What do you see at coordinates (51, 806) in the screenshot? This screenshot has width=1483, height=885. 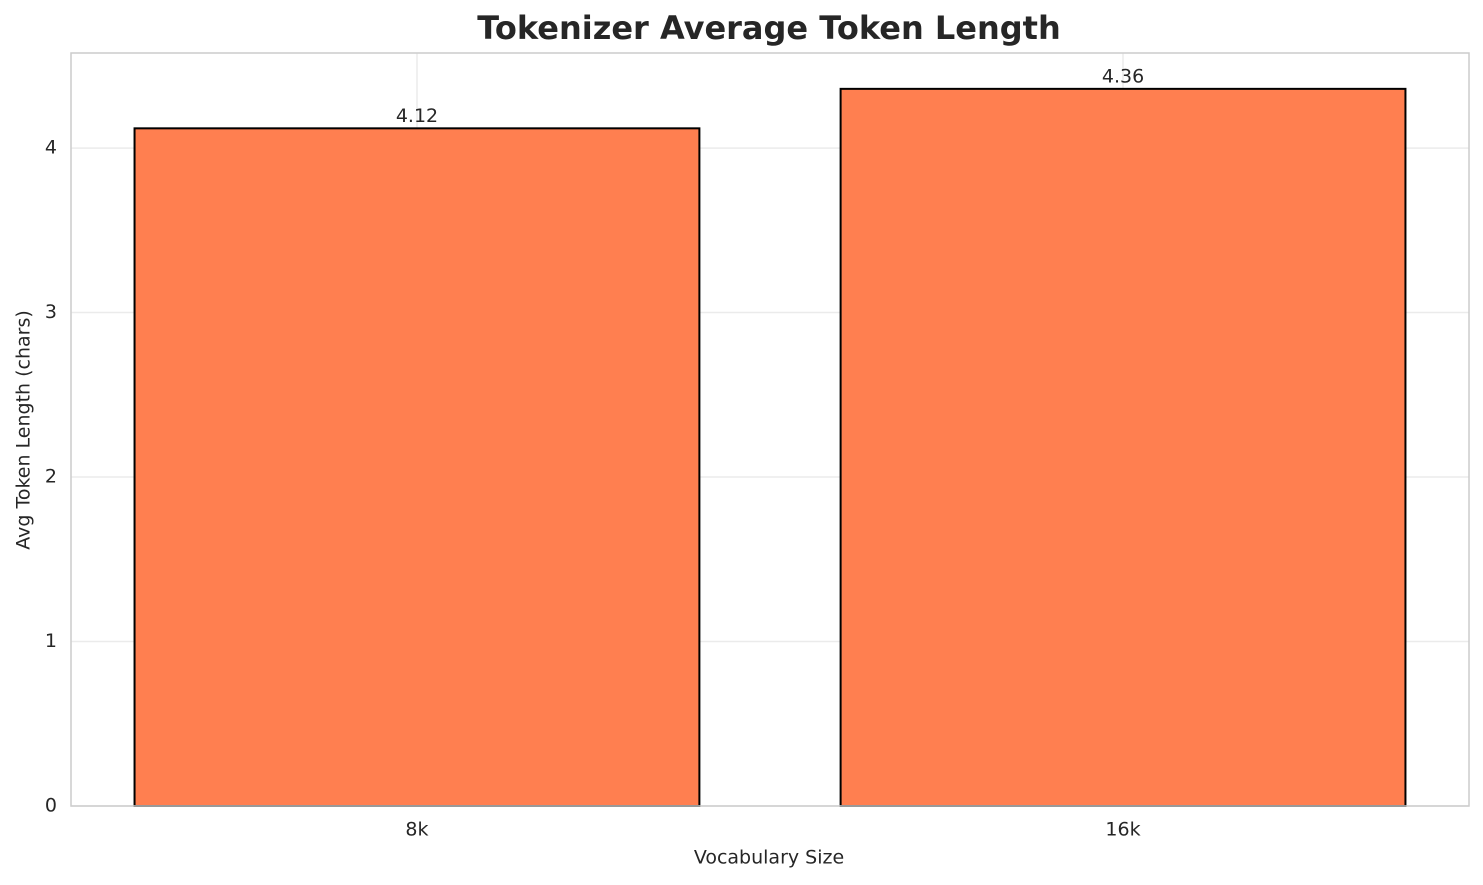 I see `y-tick-label: 0` at bounding box center [51, 806].